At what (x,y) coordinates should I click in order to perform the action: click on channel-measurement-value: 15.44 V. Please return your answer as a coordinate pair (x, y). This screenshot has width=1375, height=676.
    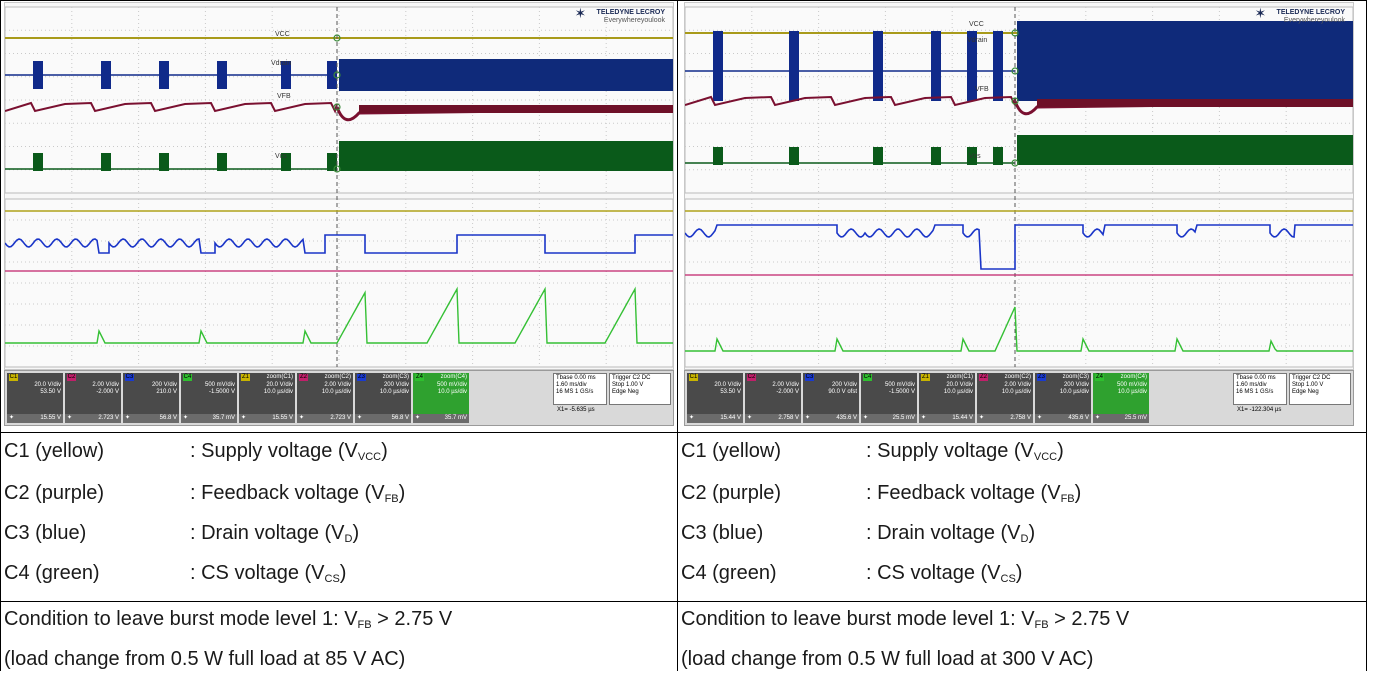
    Looking at the image, I should click on (962, 418).